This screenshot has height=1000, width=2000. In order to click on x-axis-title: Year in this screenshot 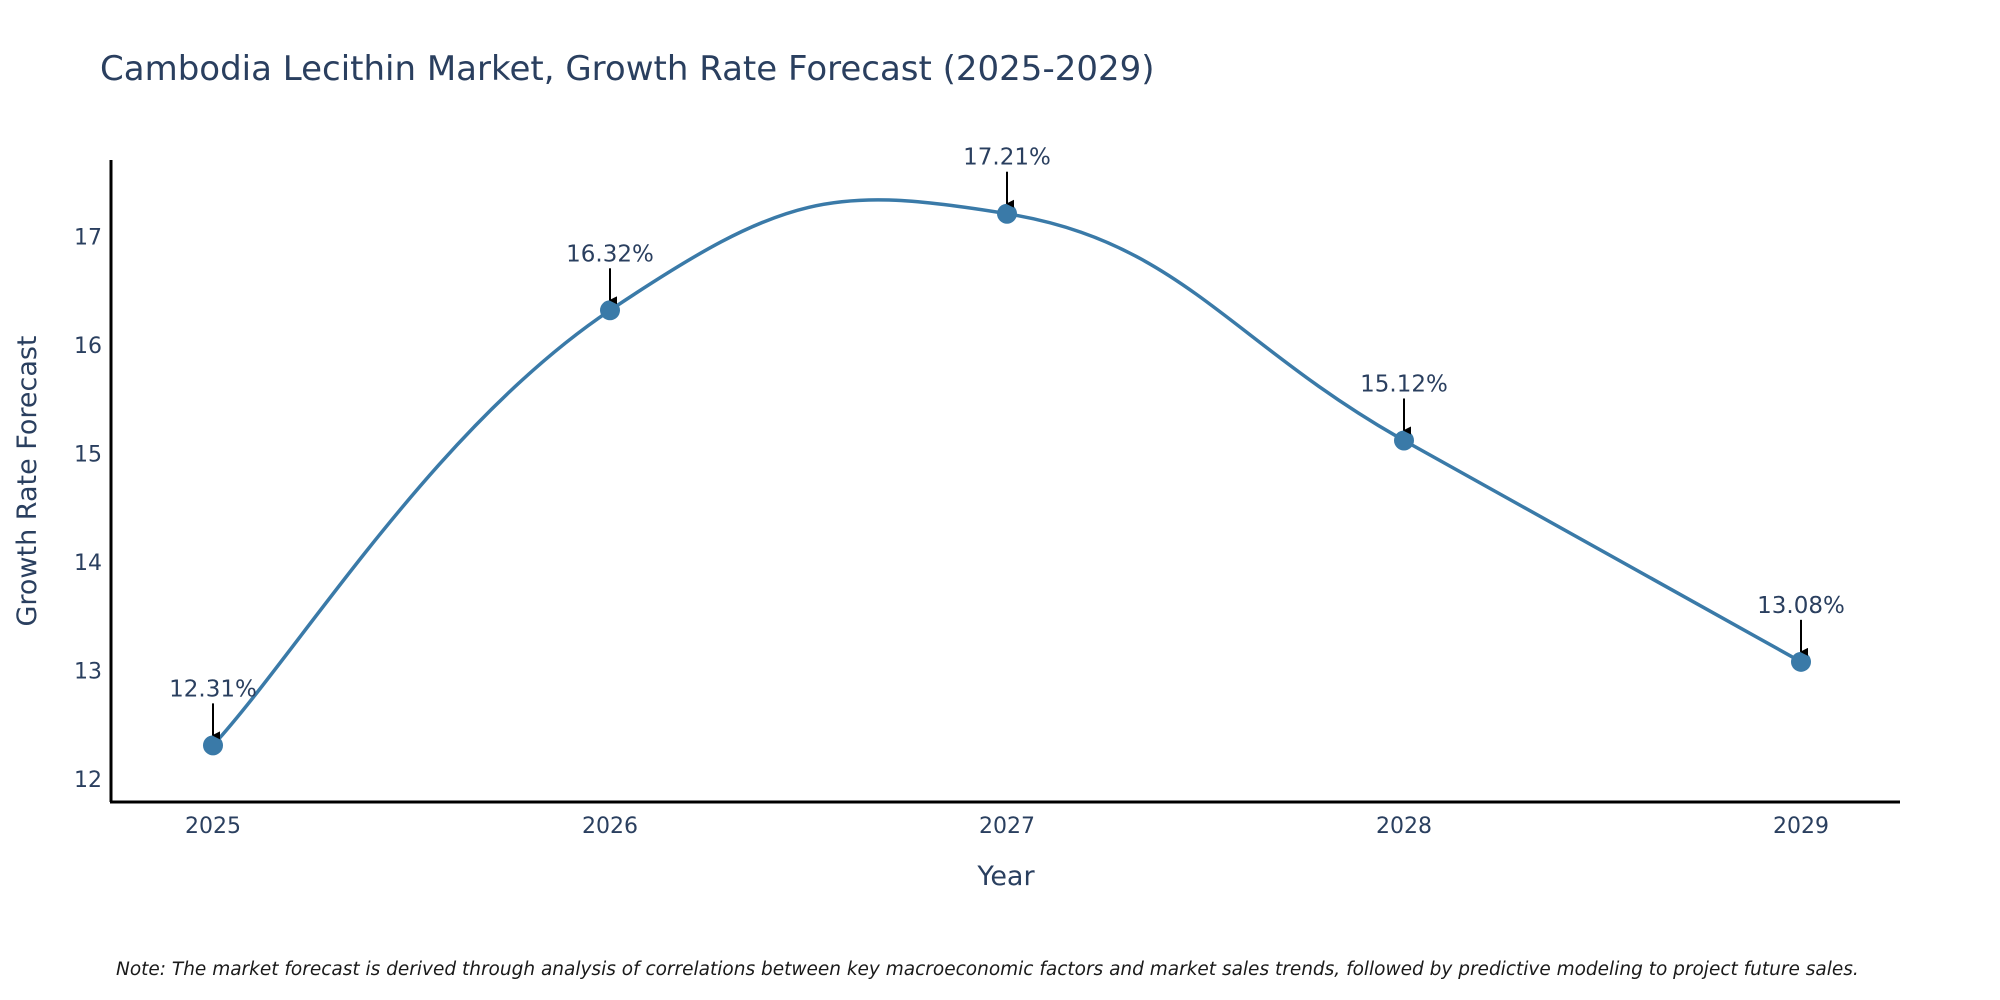, I will do `click(1005, 876)`.